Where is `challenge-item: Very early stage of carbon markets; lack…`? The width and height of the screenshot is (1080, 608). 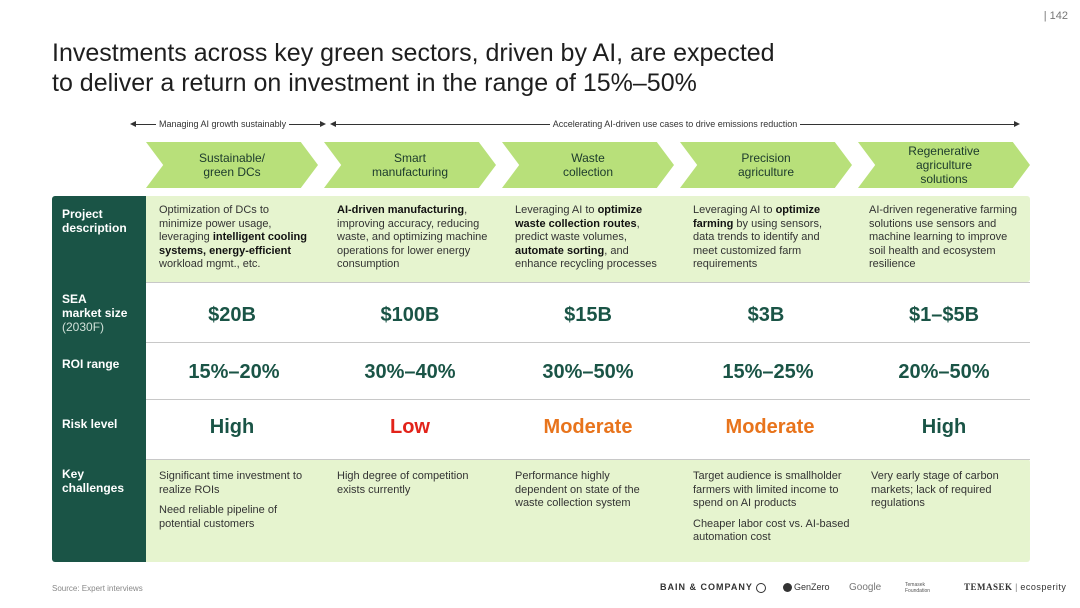 challenge-item: Very early stage of carbon markets; lack… is located at coordinates (935, 489).